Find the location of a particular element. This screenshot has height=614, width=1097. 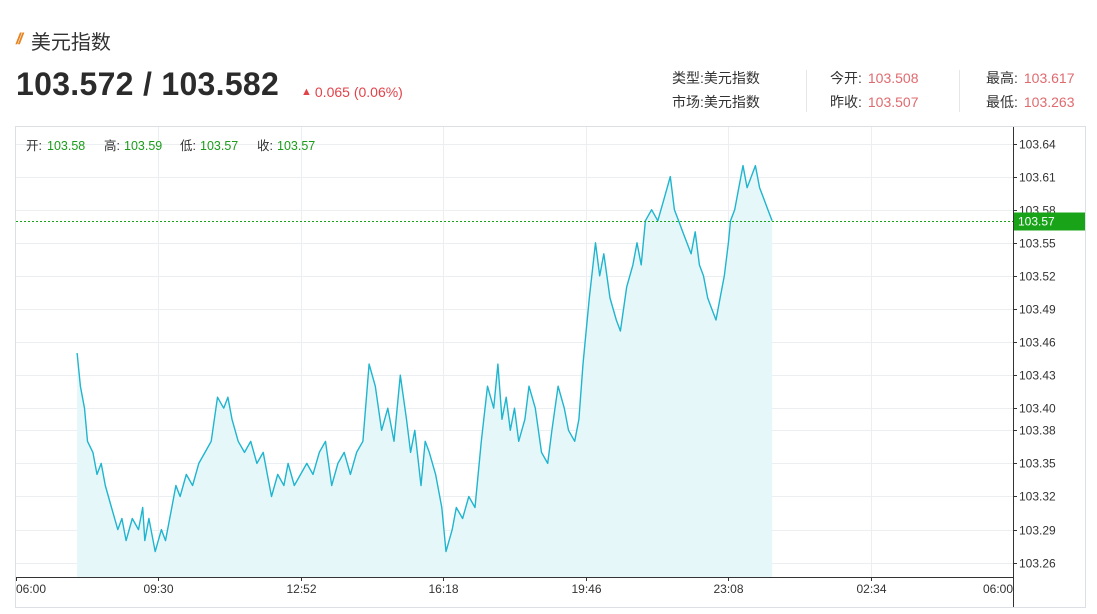

page-header: // 美元指数 is located at coordinates (63, 40).